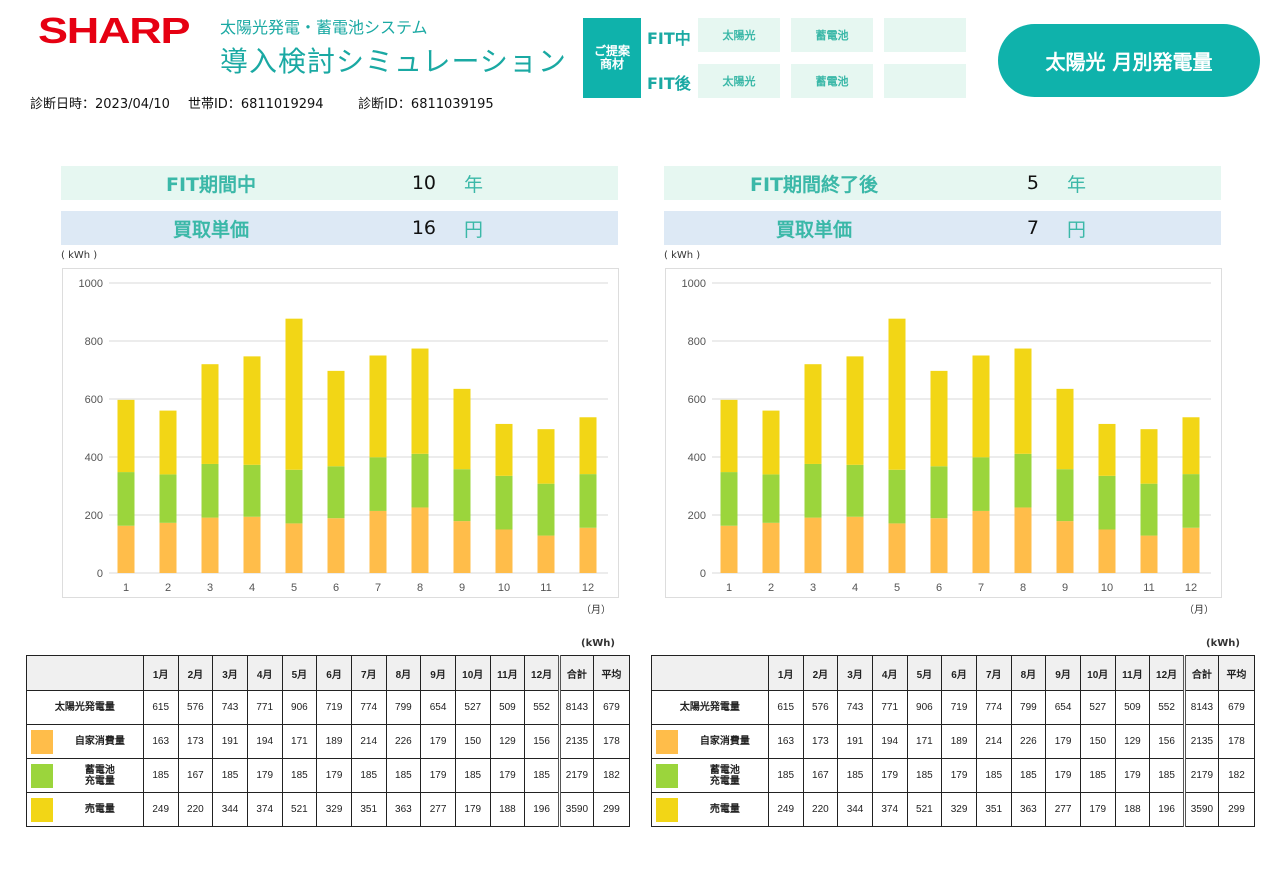 Image resolution: width=1280 pixels, height=878 pixels. What do you see at coordinates (611, 673) in the screenshot?
I see `column-header: 平均` at bounding box center [611, 673].